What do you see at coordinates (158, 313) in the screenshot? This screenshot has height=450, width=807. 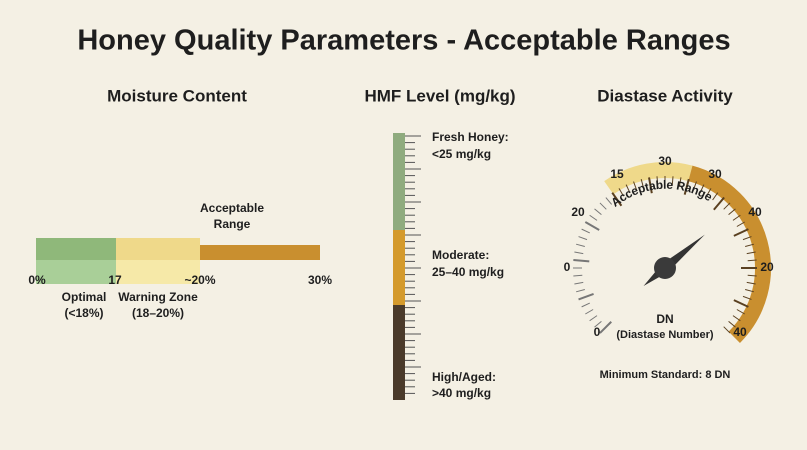 I see `zone-sublabel: (18–20%)` at bounding box center [158, 313].